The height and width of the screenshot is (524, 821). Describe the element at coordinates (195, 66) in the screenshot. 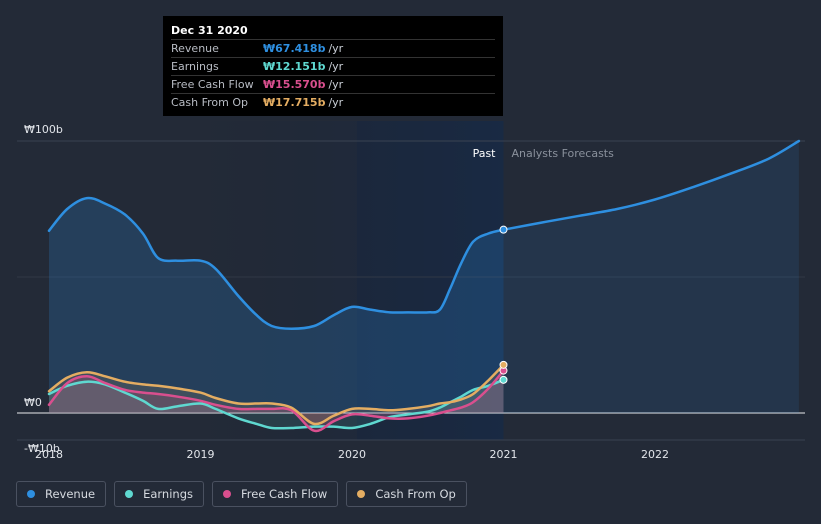

I see `tooltip-label: Earnings` at that location.